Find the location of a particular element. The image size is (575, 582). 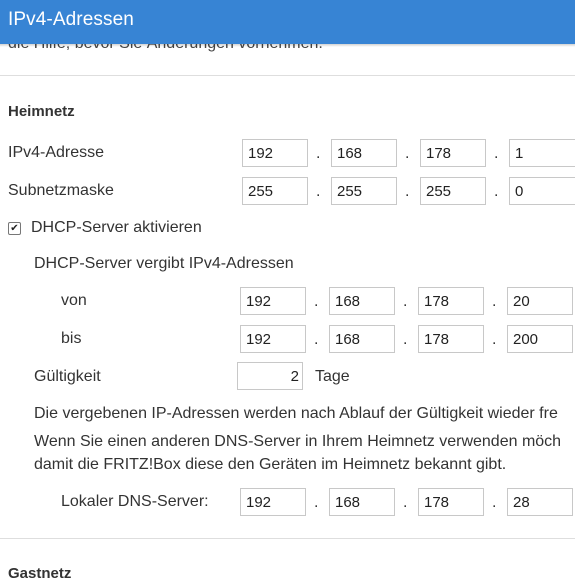

range-from-octet-4-input: 20 is located at coordinates (540, 301).